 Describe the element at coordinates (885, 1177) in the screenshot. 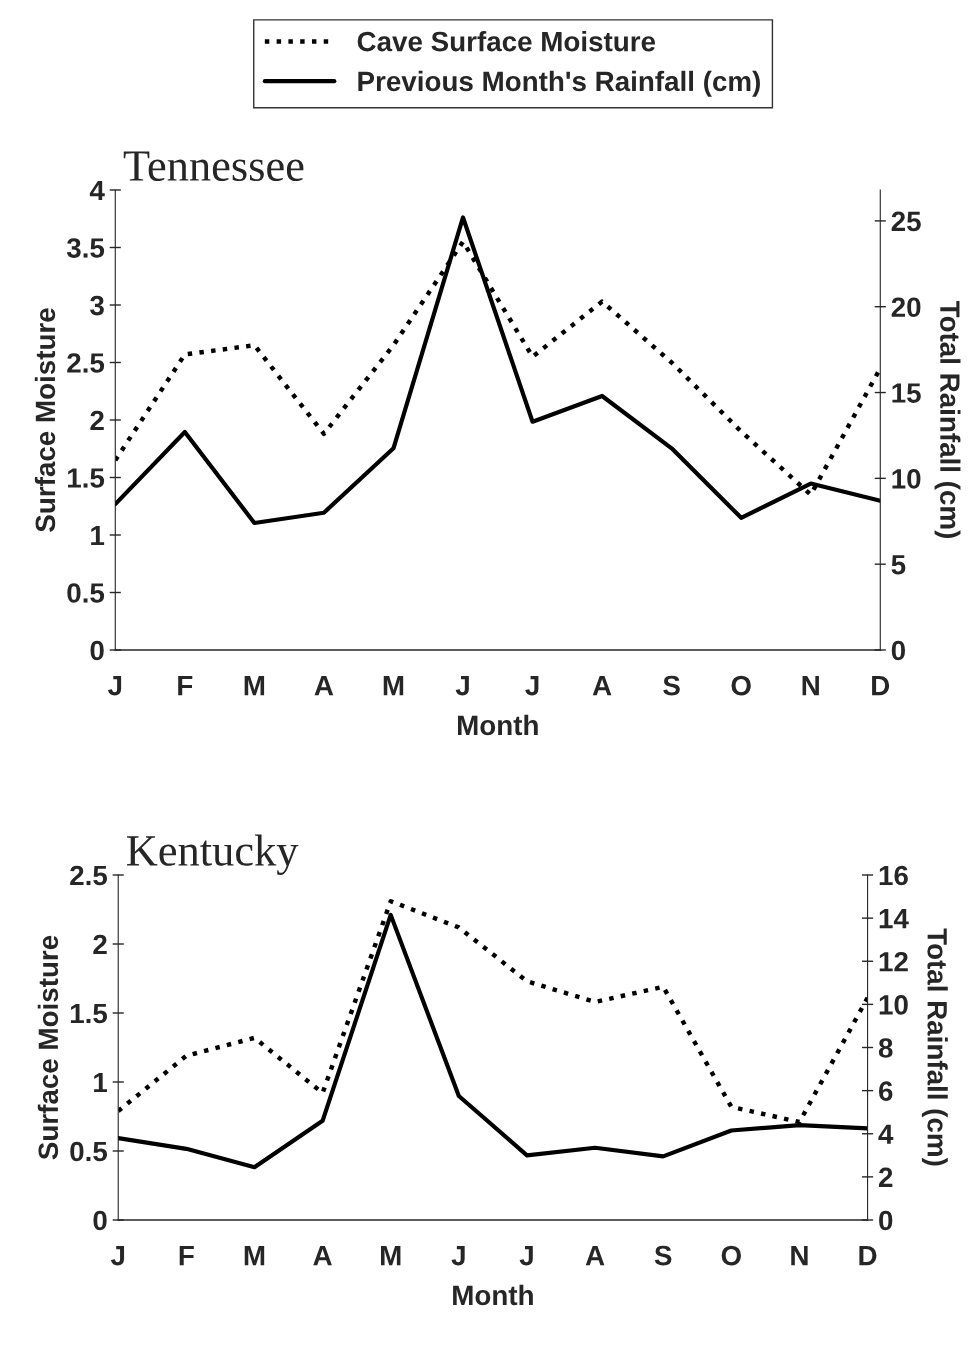

I see `y2-tick-label: 2` at that location.